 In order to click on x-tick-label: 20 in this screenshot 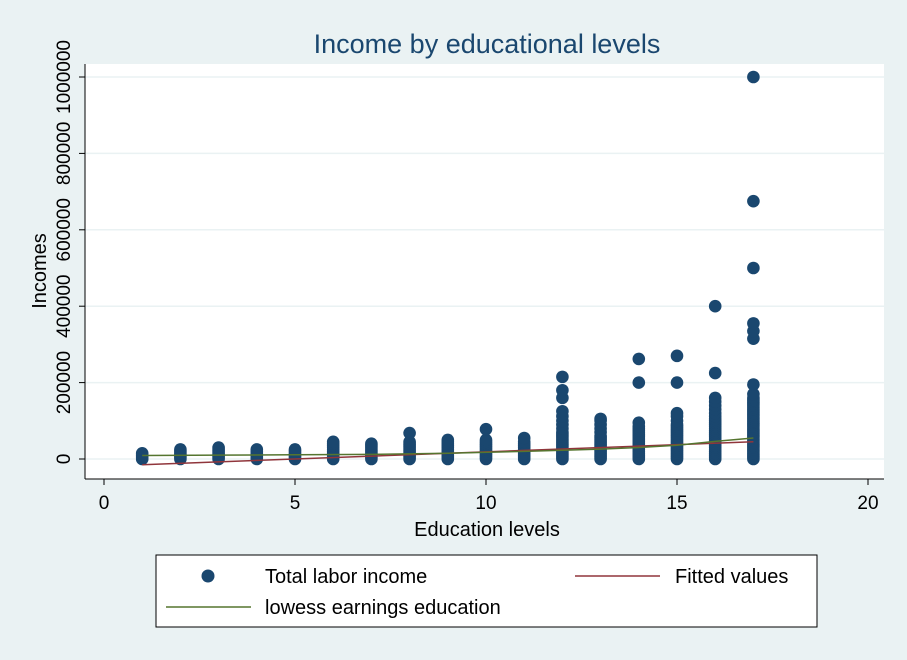, I will do `click(867, 503)`.